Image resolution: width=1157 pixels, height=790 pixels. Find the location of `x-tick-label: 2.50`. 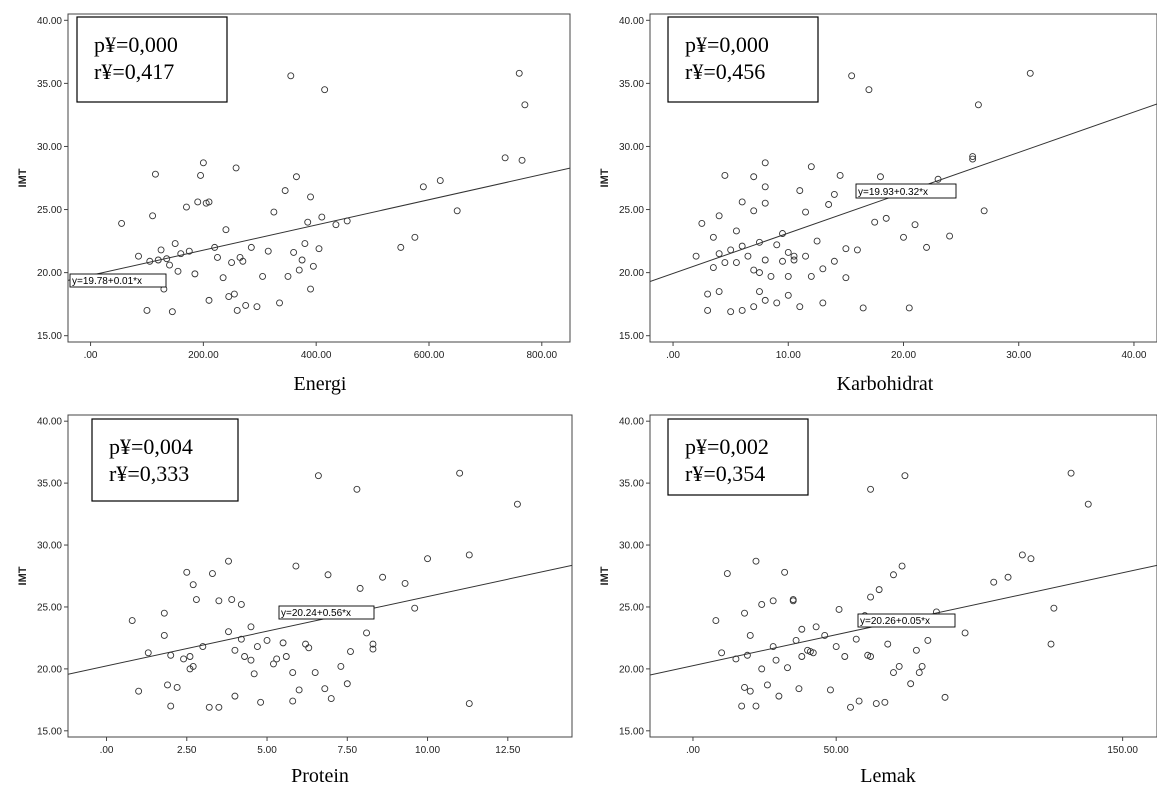

x-tick-label: 2.50 is located at coordinates (187, 750).